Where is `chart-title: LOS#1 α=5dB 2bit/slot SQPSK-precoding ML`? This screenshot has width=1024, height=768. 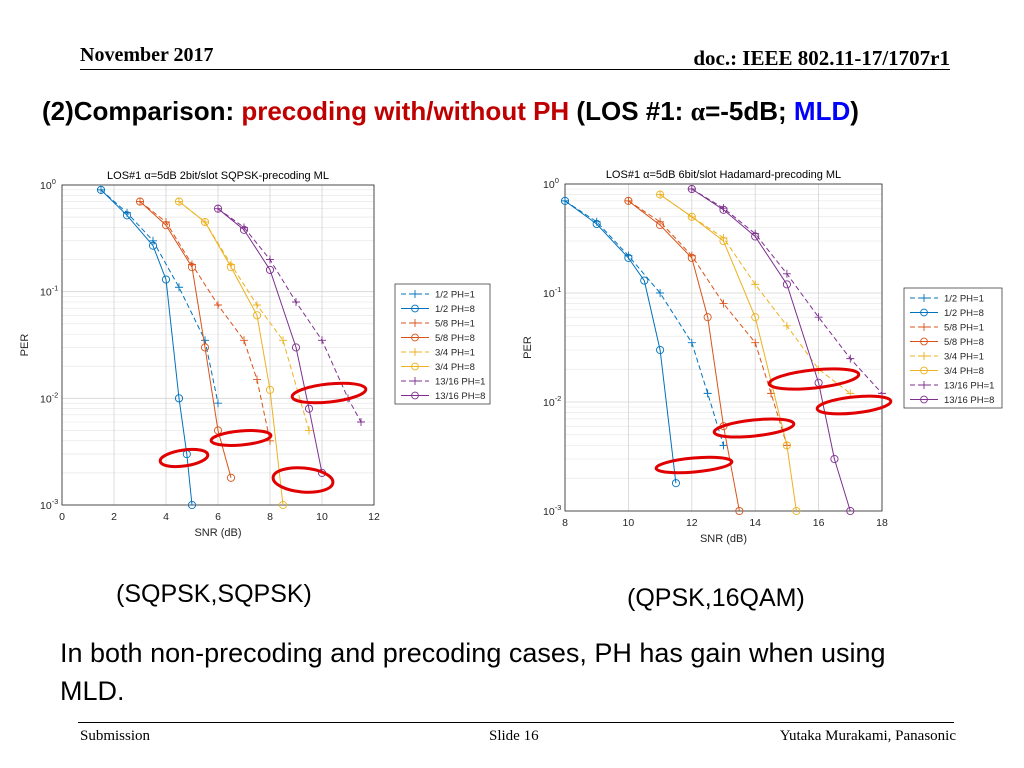 chart-title: LOS#1 α=5dB 2bit/slot SQPSK-precoding ML is located at coordinates (218, 176).